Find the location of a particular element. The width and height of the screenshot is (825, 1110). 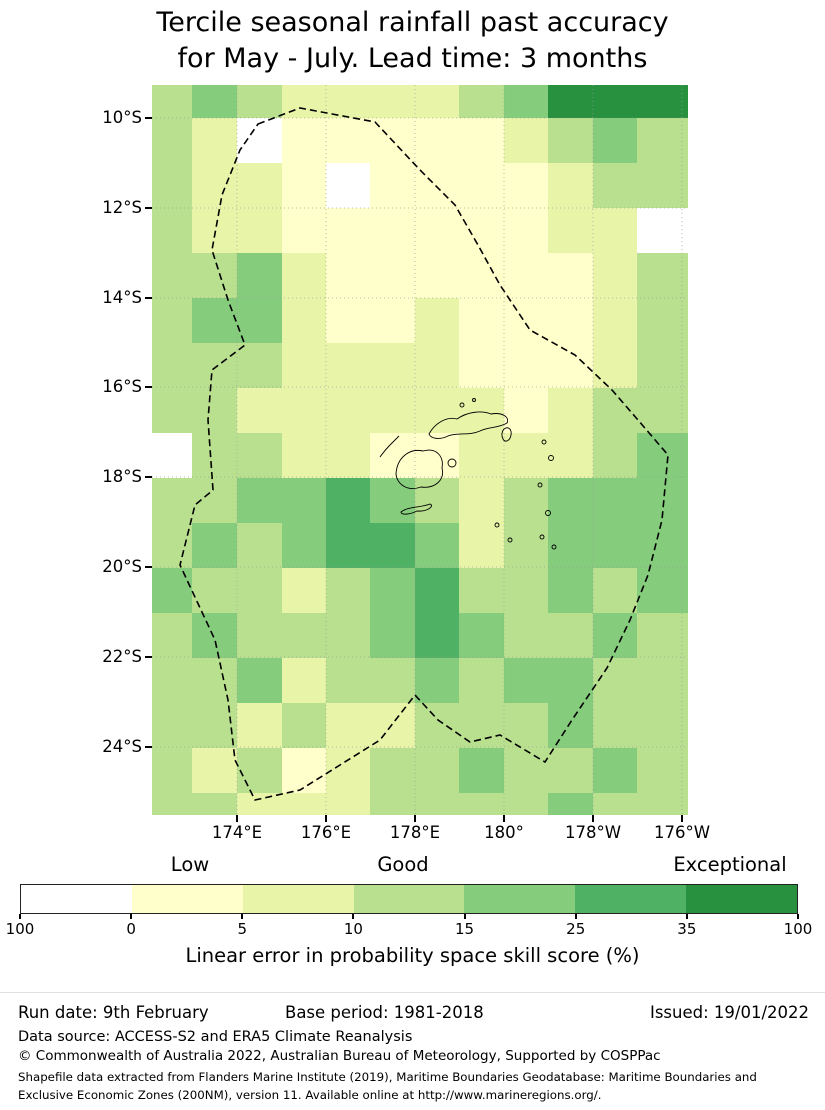

figure-title-line1: Tercile seasonal rainfall past accuracy is located at coordinates (412, 22).